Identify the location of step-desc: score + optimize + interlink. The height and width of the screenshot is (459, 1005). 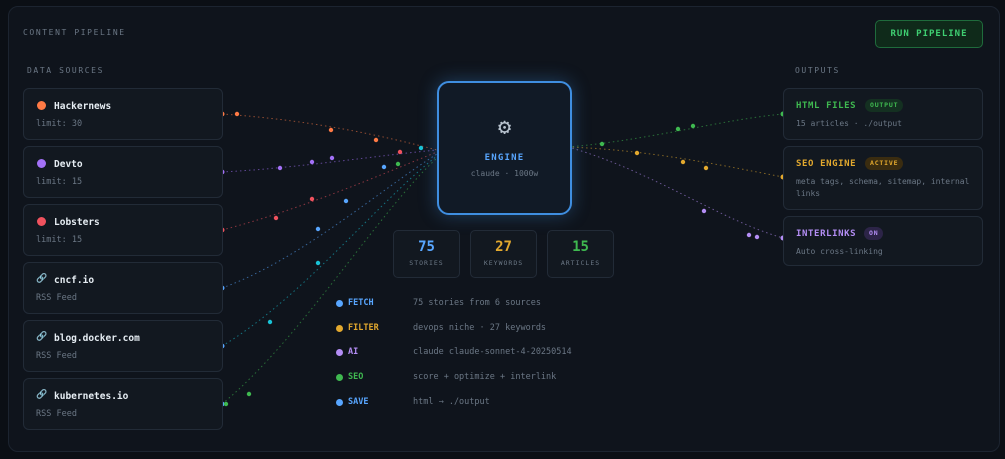
(485, 377).